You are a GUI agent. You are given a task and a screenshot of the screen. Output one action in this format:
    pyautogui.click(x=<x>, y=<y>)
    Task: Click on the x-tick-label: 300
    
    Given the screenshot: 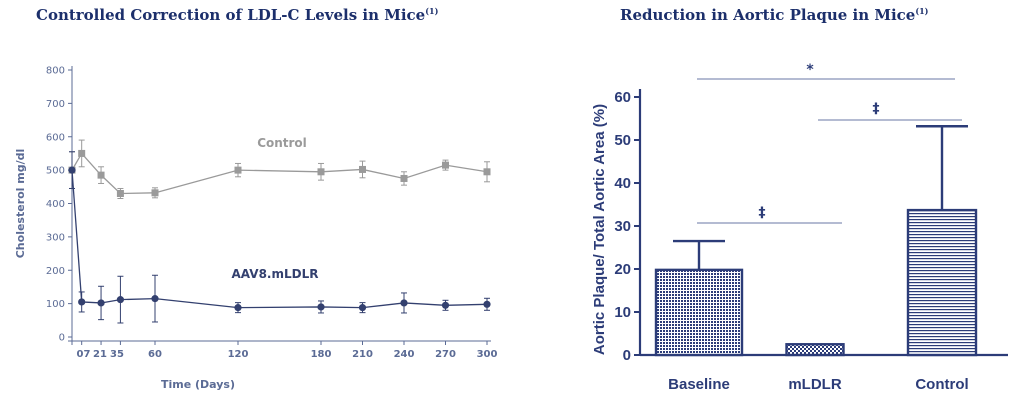 What is the action you would take?
    pyautogui.click(x=487, y=354)
    